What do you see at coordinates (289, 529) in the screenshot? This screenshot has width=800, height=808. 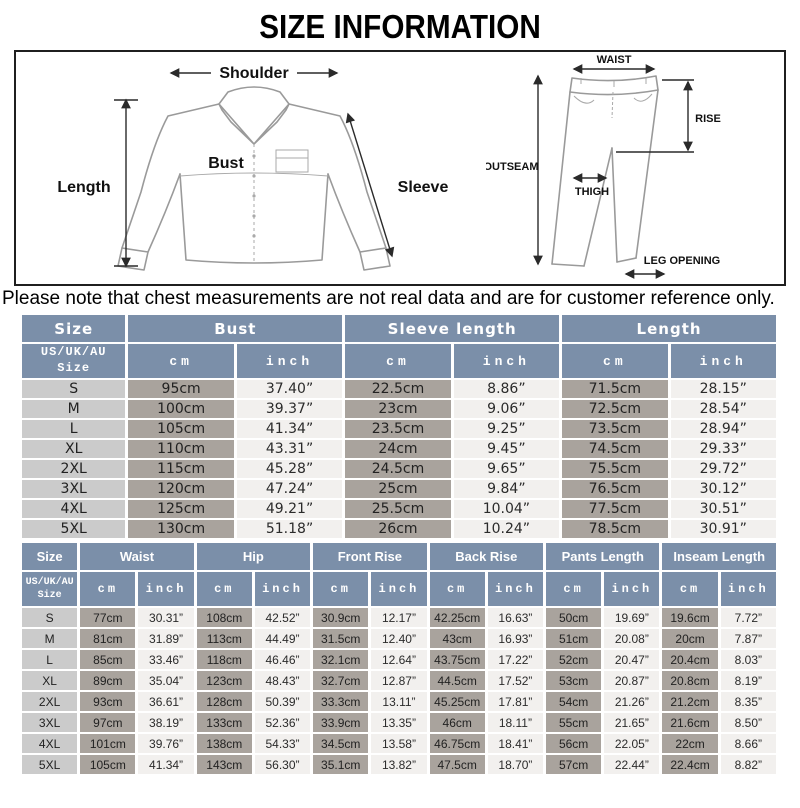 I see `inch-value-cell: 51.18”` at bounding box center [289, 529].